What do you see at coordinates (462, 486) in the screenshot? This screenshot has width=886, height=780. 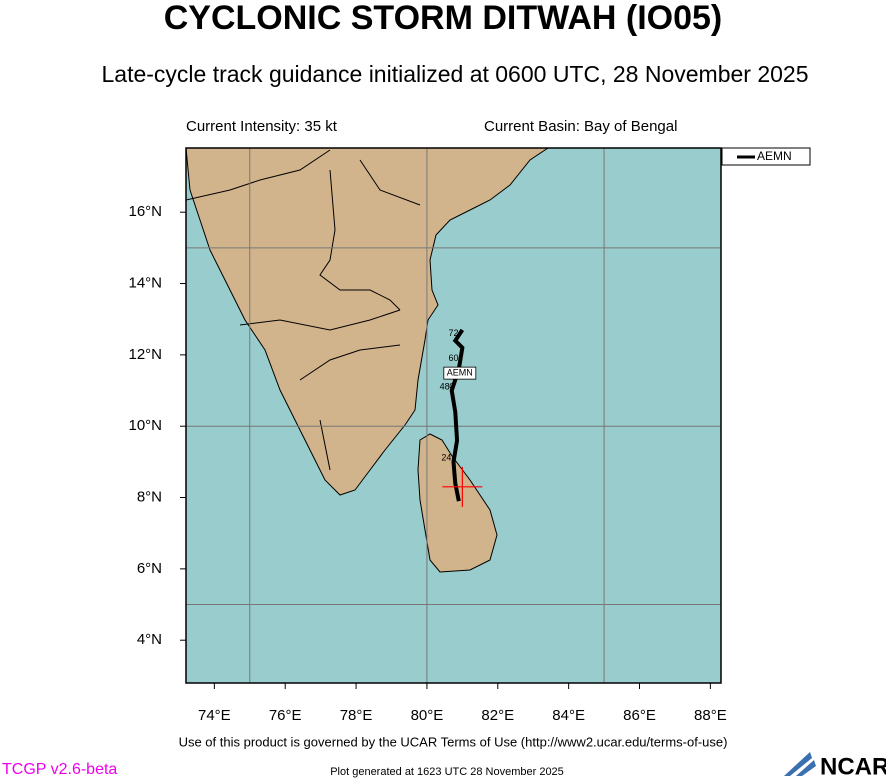 I see `current-position` at bounding box center [462, 486].